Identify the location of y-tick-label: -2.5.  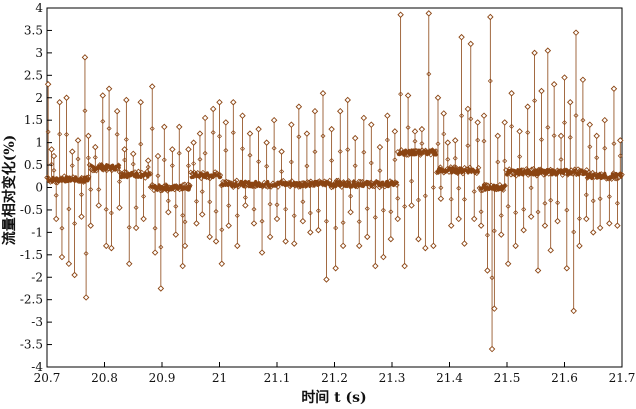
(31, 300).